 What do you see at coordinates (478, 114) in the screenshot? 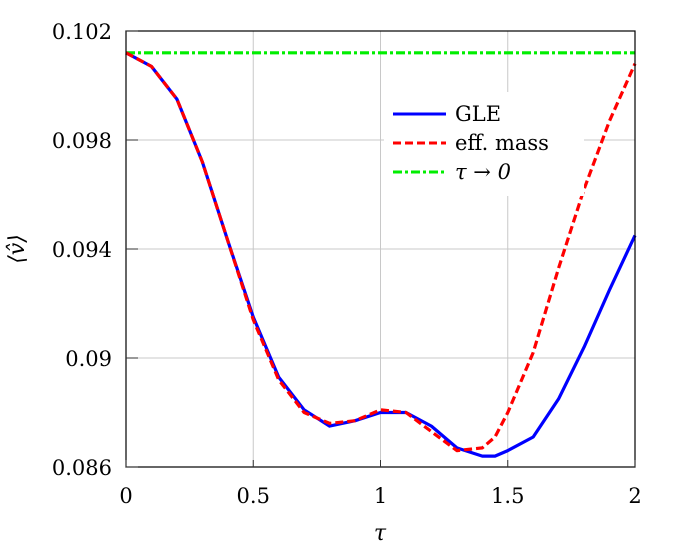
I see `legend-gle-label: GLE` at bounding box center [478, 114].